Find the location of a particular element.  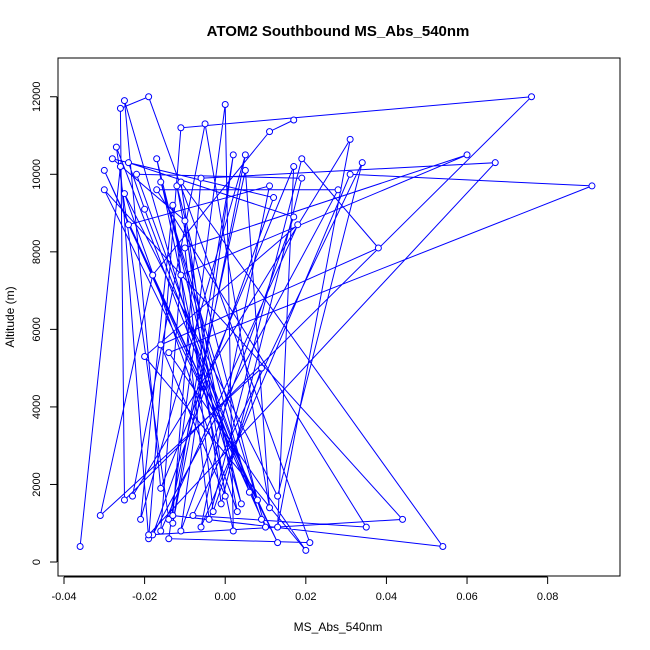

y-axis-label: Altitude (m) is located at coordinates (10, 316).